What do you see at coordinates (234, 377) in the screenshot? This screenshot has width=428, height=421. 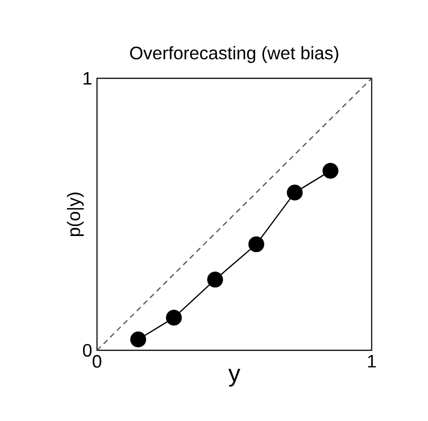 I see `x-axis-title: y` at bounding box center [234, 377].